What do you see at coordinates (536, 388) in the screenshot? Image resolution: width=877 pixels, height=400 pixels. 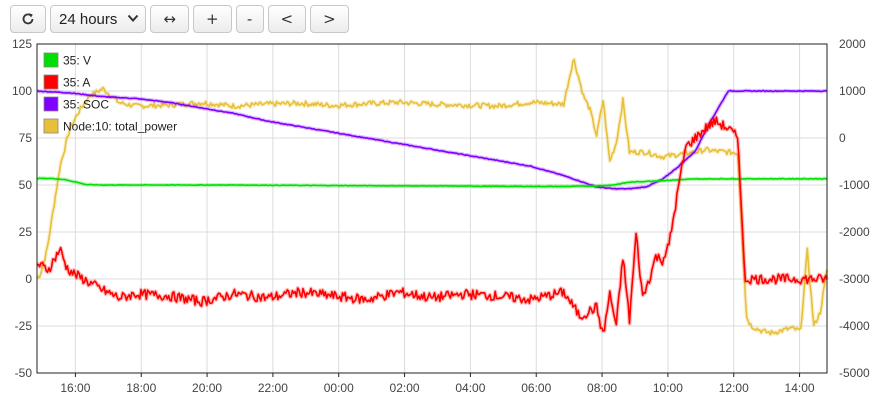 I see `x-tick-label: 06:00` at bounding box center [536, 388].